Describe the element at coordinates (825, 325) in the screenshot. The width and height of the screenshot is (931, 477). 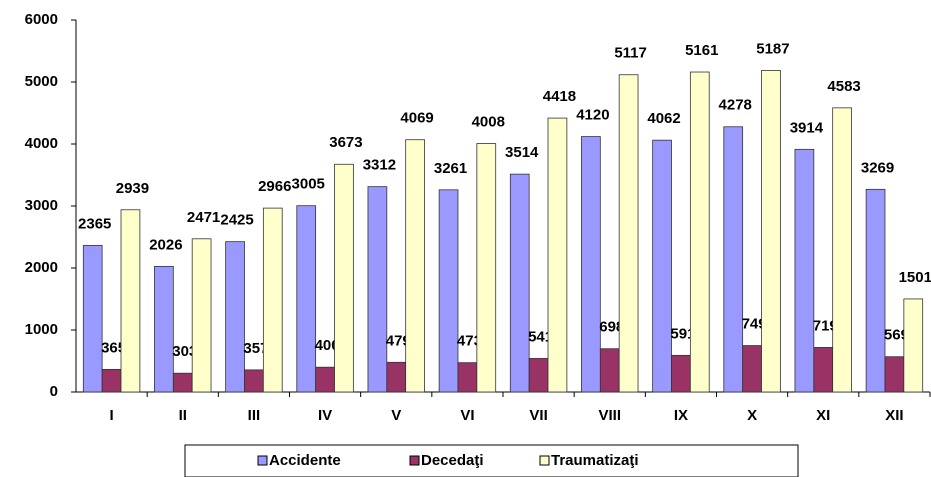
I see `value-label: 719` at that location.